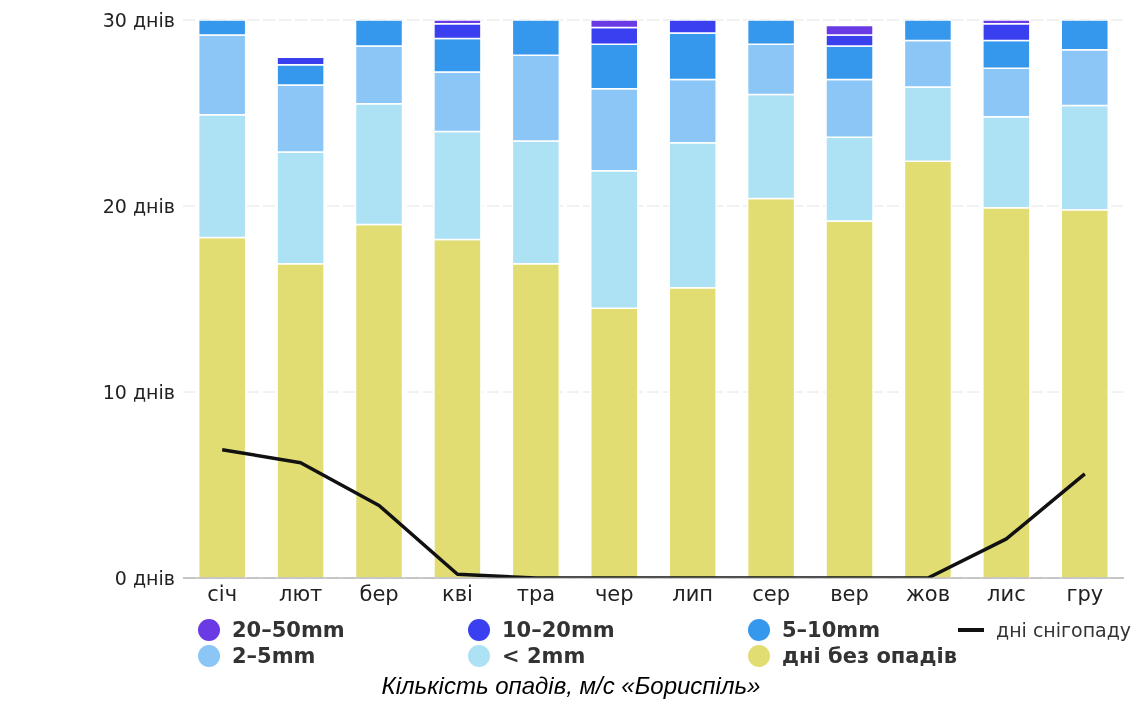  Describe the element at coordinates (138, 205) in the screenshot. I see `y-tick-label: 20 днів` at that location.